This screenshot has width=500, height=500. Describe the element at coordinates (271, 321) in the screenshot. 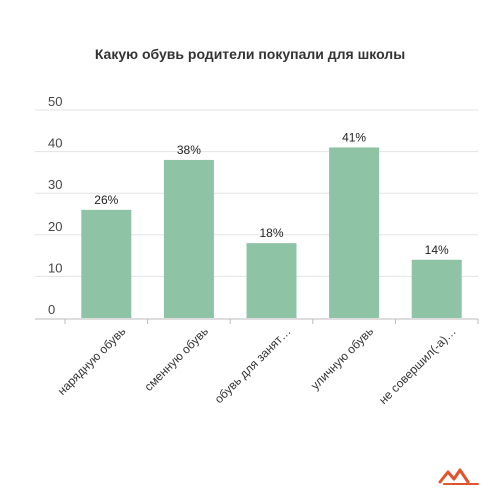

I see `x-axis-ticks` at that location.